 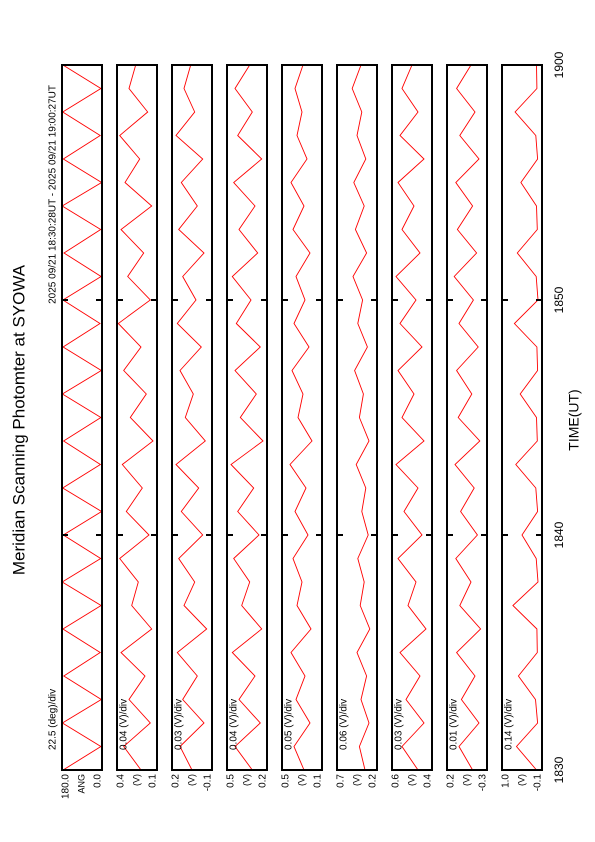 I want to click on y-tick-label: 0.7, so click(x=341, y=781).